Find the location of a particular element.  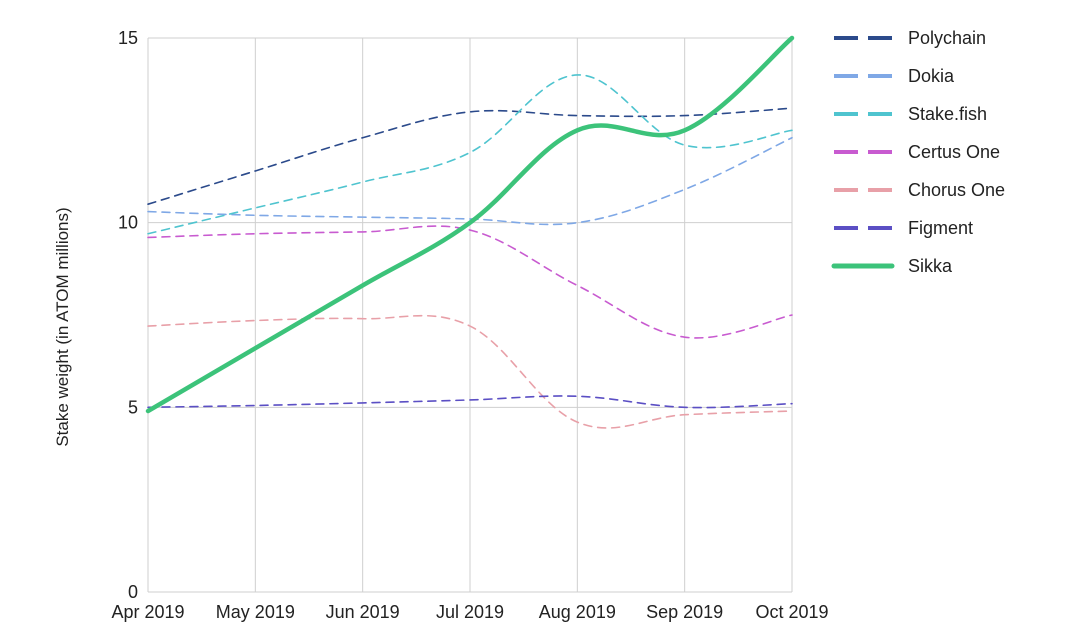

legend-label: Sikka is located at coordinates (930, 266).